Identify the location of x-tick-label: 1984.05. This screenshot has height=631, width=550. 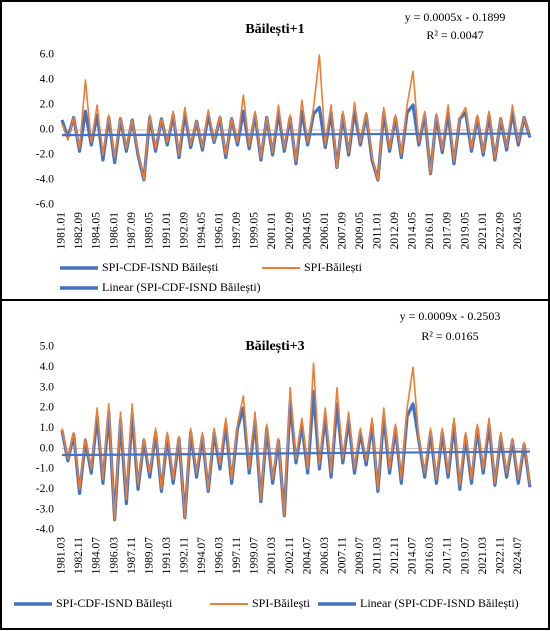
(97, 231).